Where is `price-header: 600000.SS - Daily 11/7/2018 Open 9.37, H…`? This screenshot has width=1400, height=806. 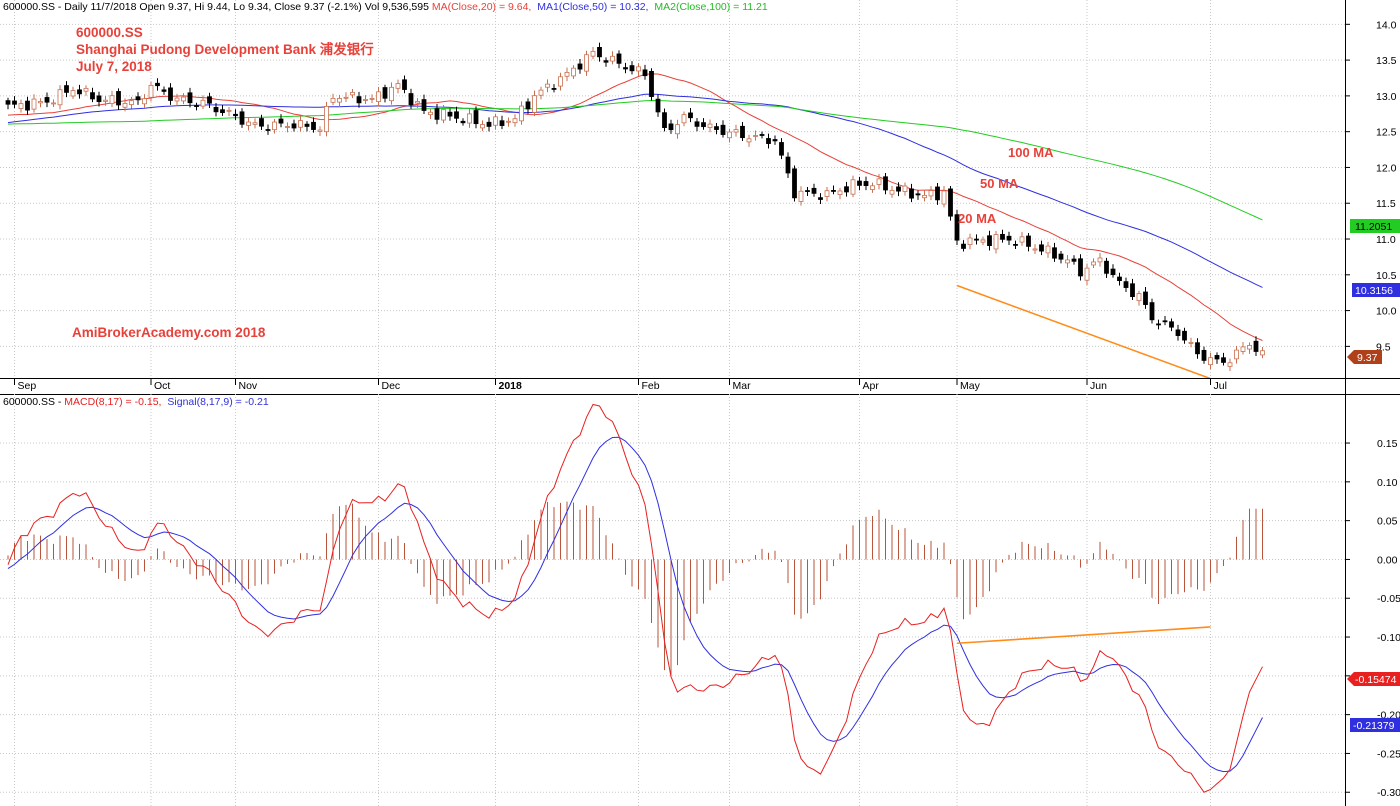 price-header: 600000.SS - Daily 11/7/2018 Open 9.37, H… is located at coordinates (385, 7).